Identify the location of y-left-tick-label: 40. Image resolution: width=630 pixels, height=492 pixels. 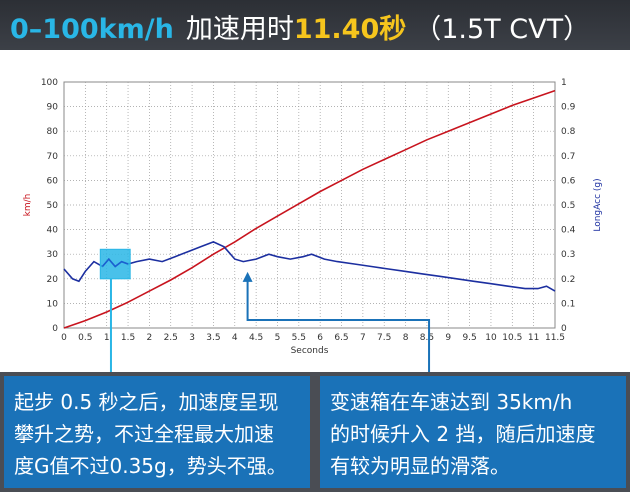
(53, 231).